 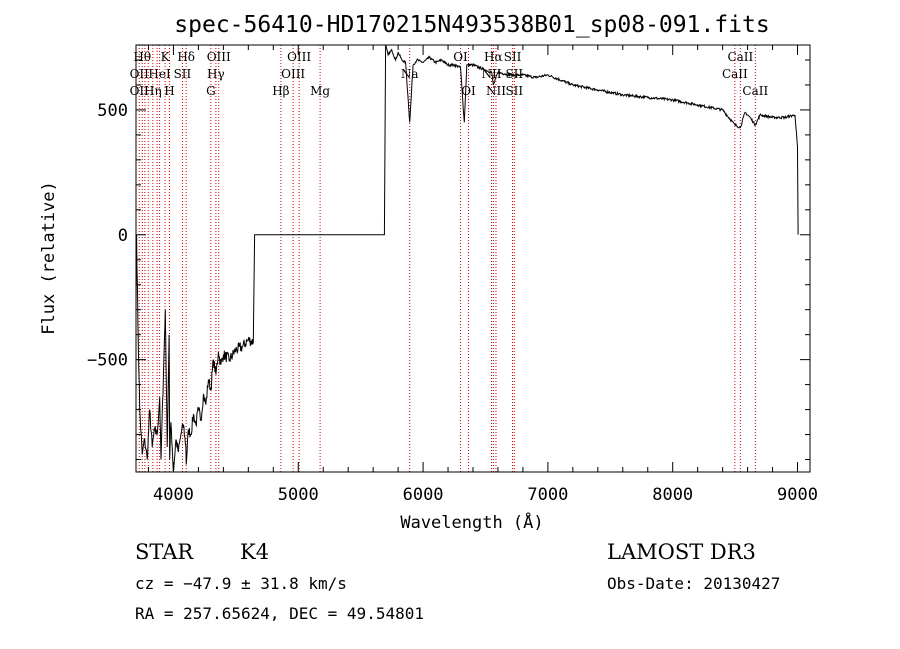 I want to click on line-label-2: Hδ, so click(x=186, y=57).